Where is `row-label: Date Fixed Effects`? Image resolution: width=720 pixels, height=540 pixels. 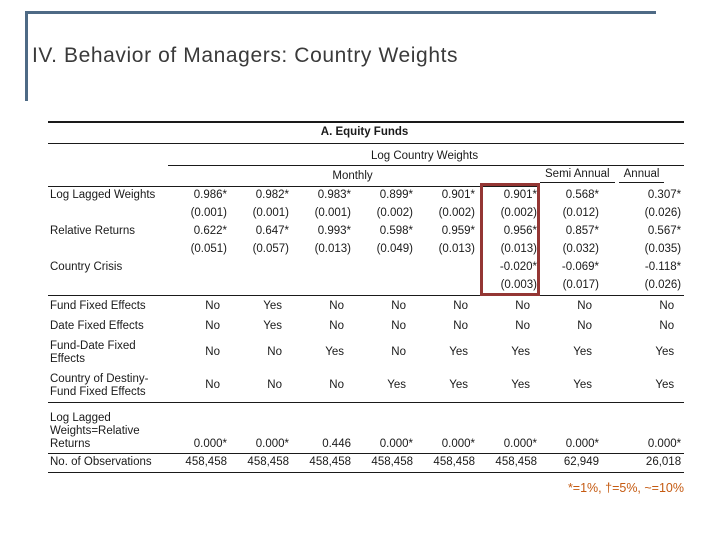 row-label: Date Fixed Effects is located at coordinates (97, 325).